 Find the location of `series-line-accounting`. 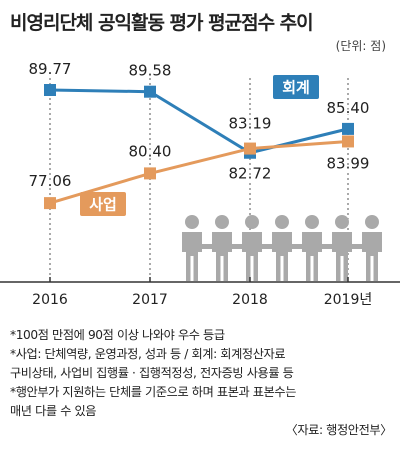

series-line-accounting is located at coordinates (199, 121).